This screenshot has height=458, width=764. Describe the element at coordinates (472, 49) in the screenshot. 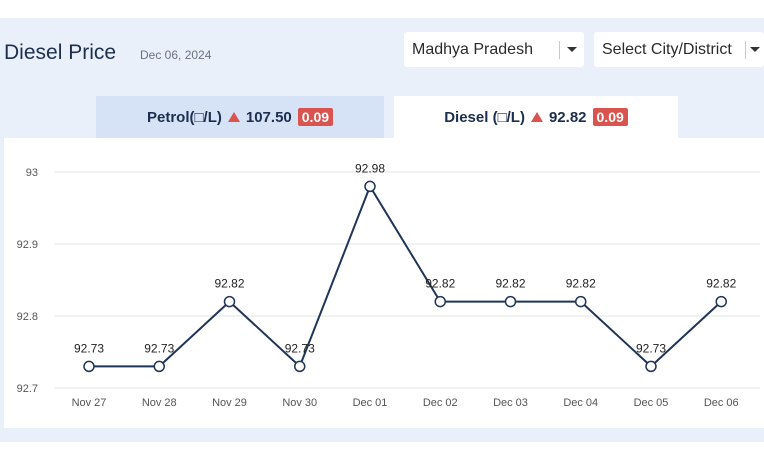

I see `state-select-value: Madhya Pradesh` at that location.